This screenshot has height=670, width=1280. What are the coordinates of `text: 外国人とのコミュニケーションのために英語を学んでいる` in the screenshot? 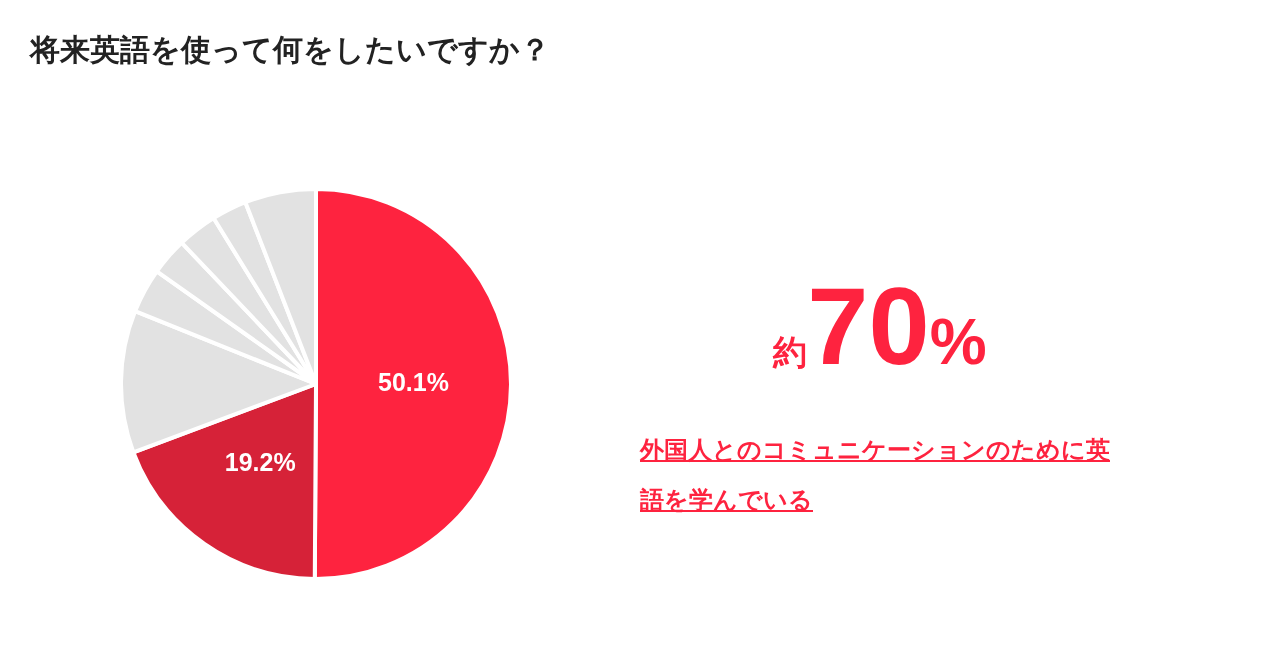 It's located at (875, 475).